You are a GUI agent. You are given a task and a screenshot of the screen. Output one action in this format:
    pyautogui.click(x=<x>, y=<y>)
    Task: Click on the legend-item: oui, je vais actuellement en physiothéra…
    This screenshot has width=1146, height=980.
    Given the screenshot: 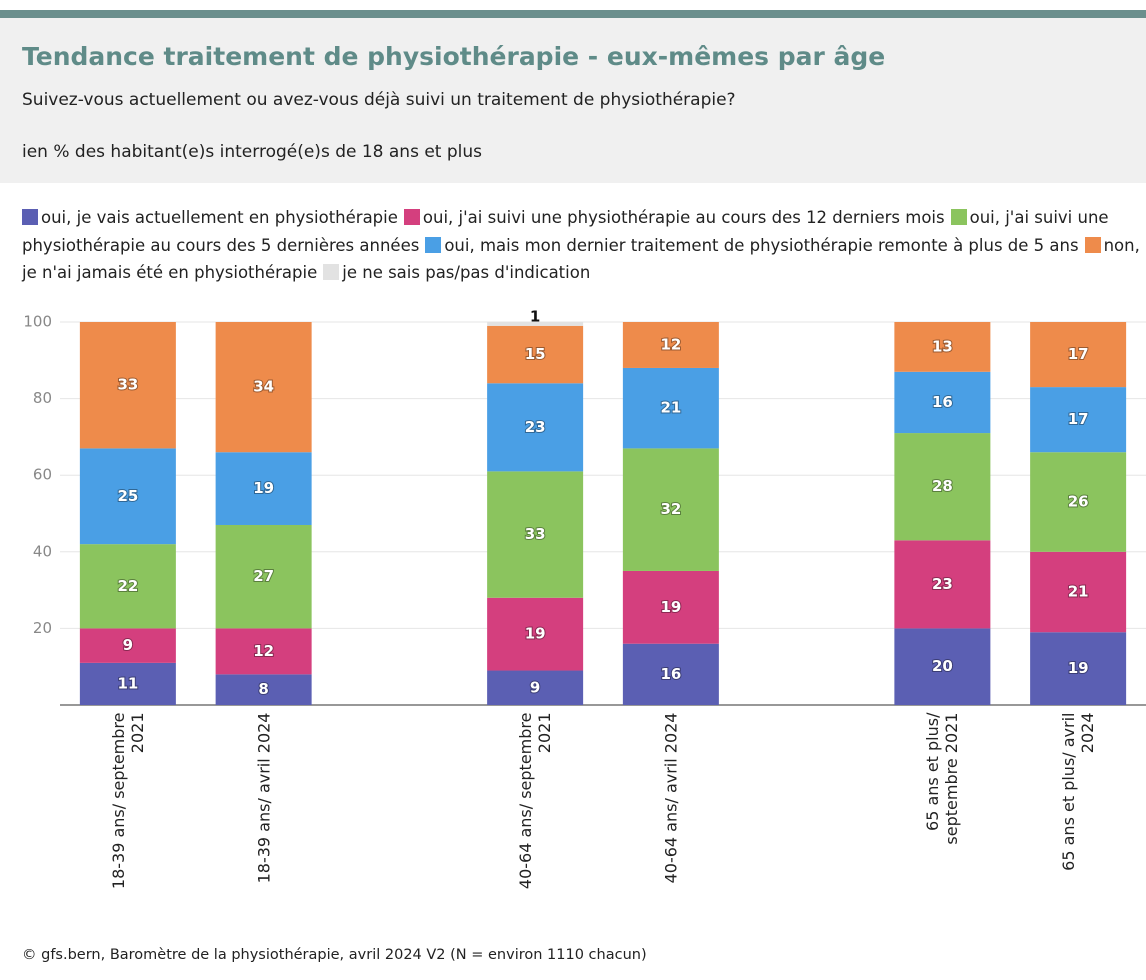 What is the action you would take?
    pyautogui.click(x=210, y=217)
    